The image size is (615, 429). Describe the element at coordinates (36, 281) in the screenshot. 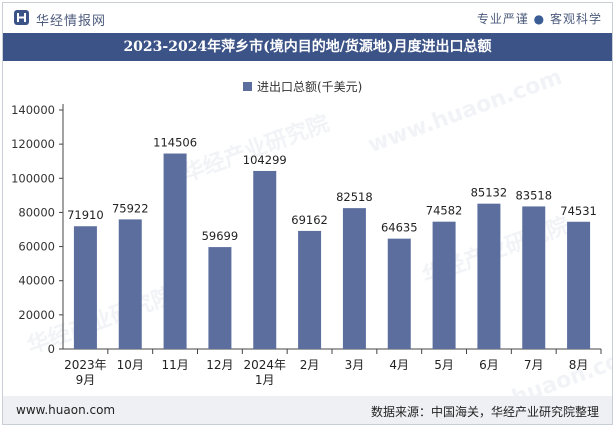

I see `y-tick-label: 40000` at that location.